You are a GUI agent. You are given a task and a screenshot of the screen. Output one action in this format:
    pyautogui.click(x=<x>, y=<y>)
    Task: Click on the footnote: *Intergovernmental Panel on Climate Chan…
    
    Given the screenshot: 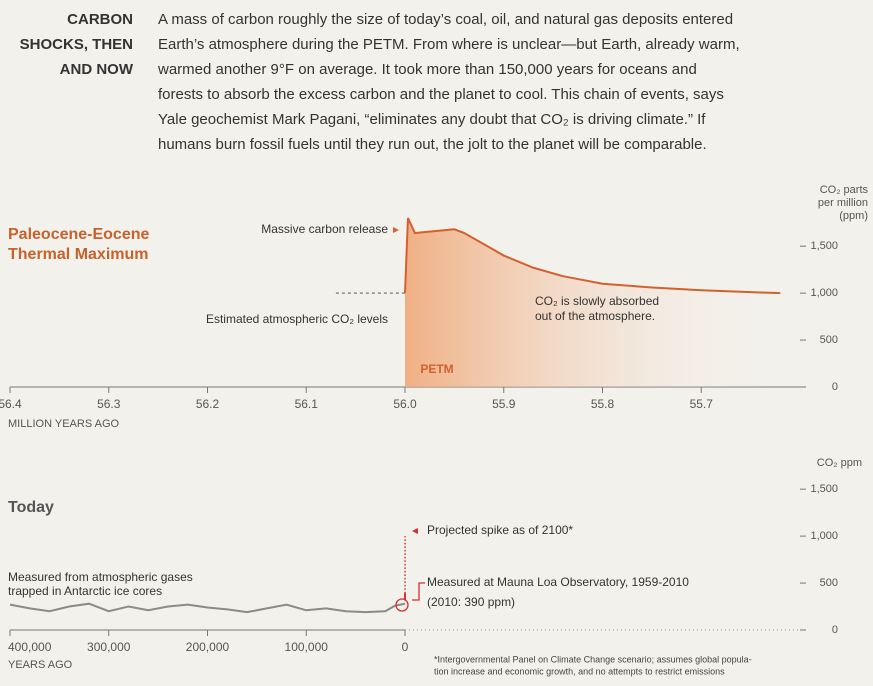 What is the action you would take?
    pyautogui.click(x=593, y=659)
    